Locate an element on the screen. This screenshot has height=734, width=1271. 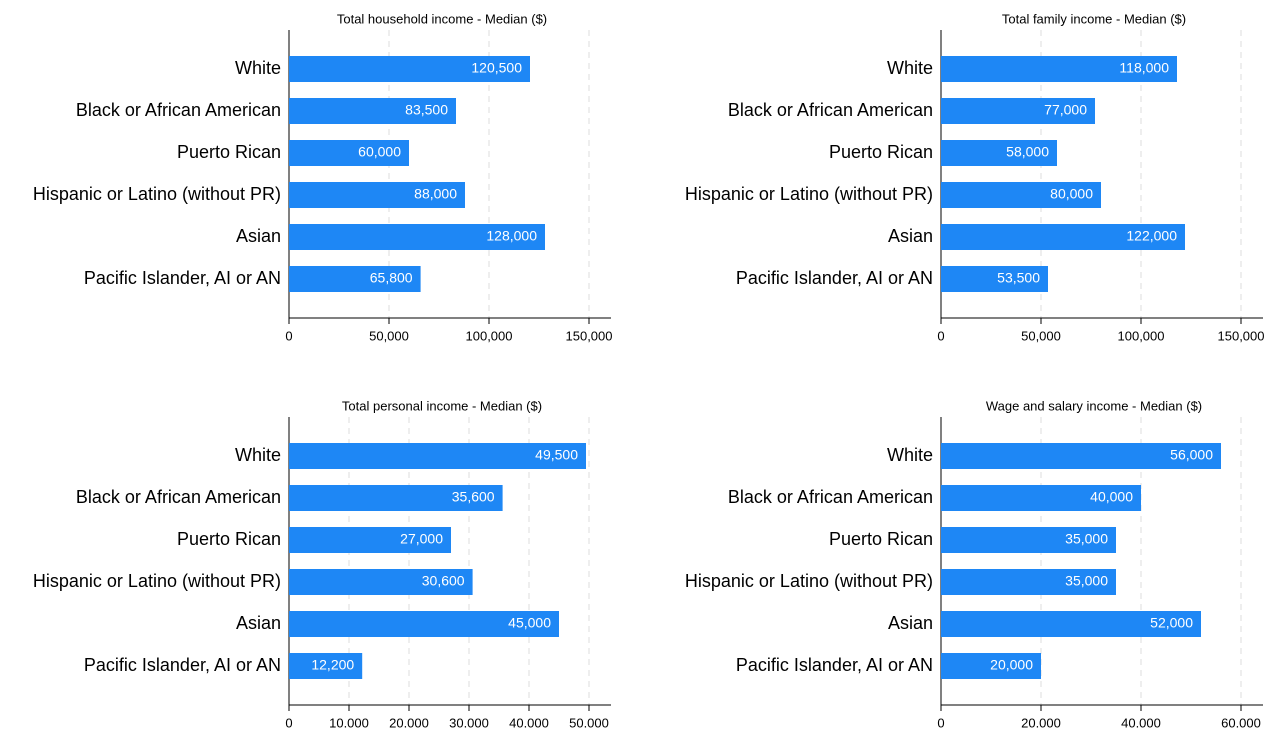
value-label: 53,500 is located at coordinates (1018, 278).